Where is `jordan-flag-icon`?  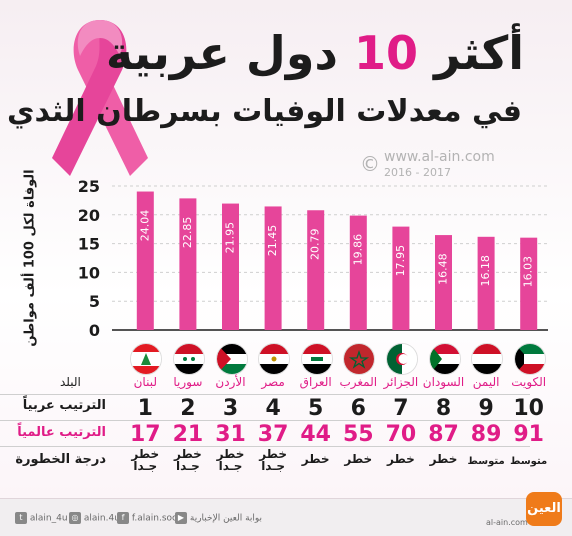 jordan-flag-icon is located at coordinates (231, 359).